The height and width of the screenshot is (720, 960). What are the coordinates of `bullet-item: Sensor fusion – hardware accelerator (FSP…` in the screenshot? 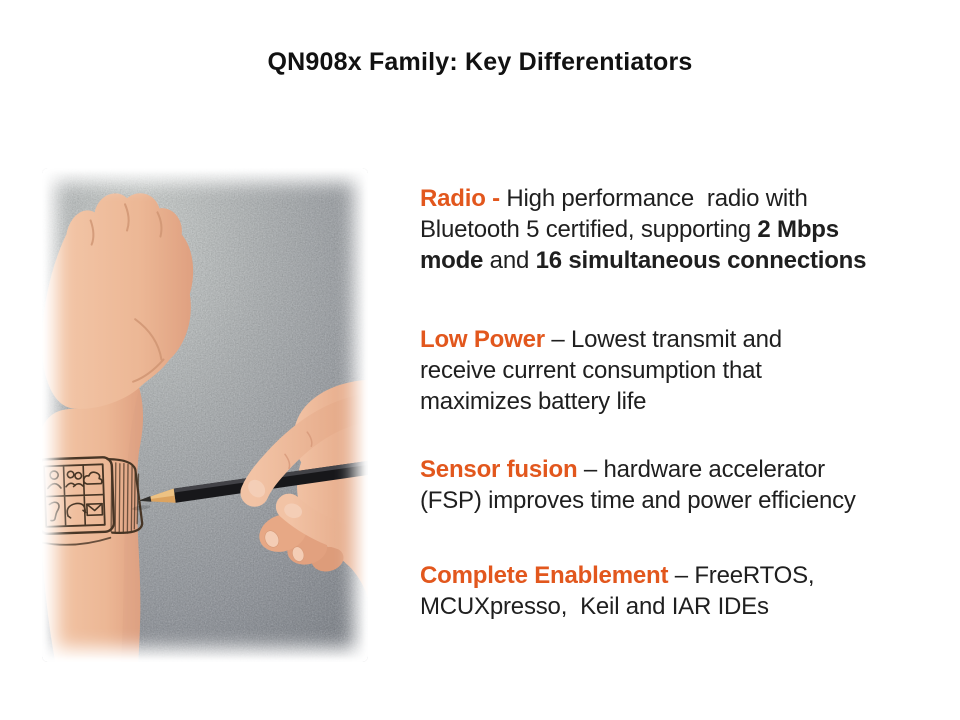 It's located at (682, 485).